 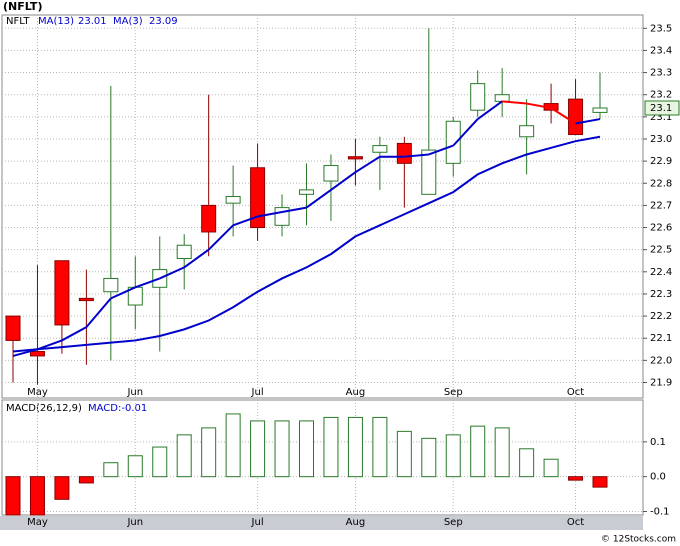 What do you see at coordinates (661, 183) in the screenshot?
I see `y-tick-label: 22.8` at bounding box center [661, 183].